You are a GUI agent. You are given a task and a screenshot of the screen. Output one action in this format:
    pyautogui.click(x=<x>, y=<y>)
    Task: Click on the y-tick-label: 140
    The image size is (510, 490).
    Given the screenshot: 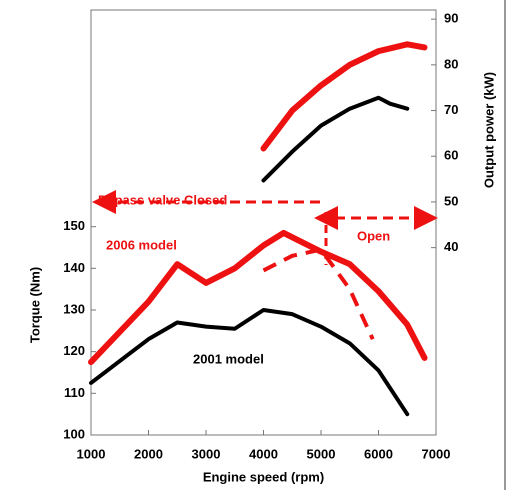 What is the action you would take?
    pyautogui.click(x=74, y=267)
    